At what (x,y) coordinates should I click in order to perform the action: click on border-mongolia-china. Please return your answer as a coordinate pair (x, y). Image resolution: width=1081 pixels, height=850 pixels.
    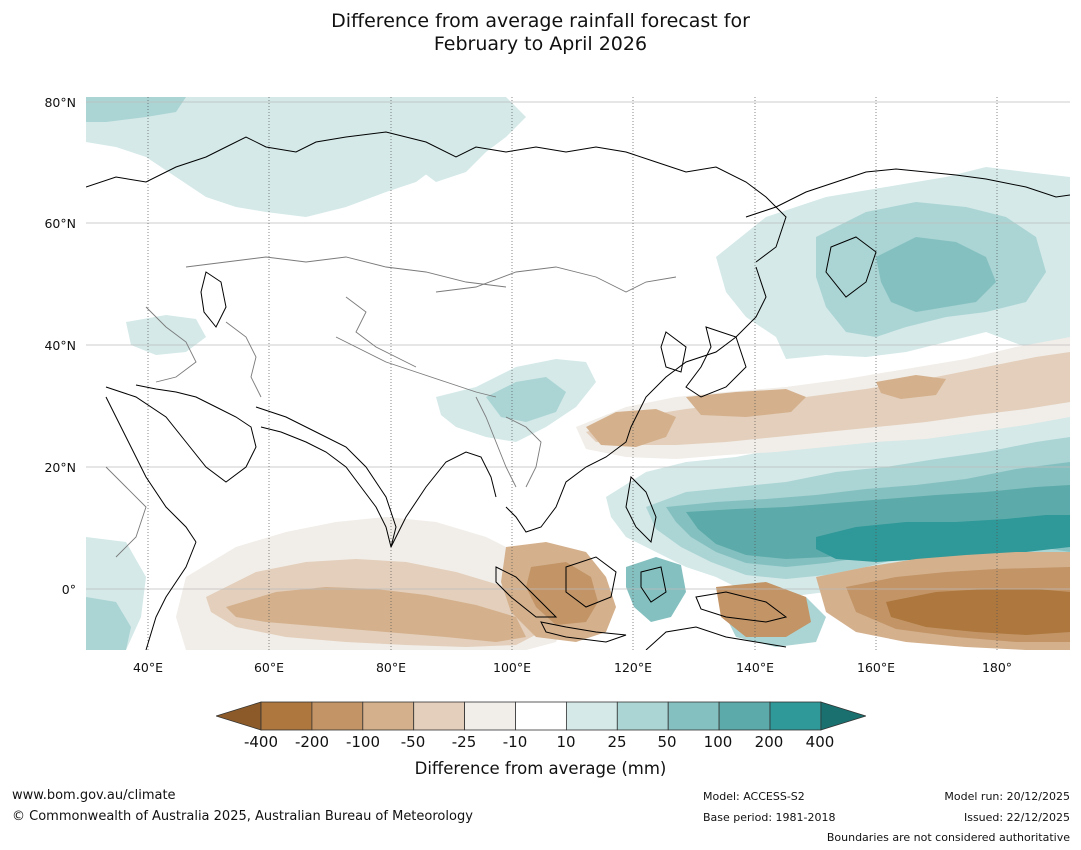
    Looking at the image, I should click on (556, 279).